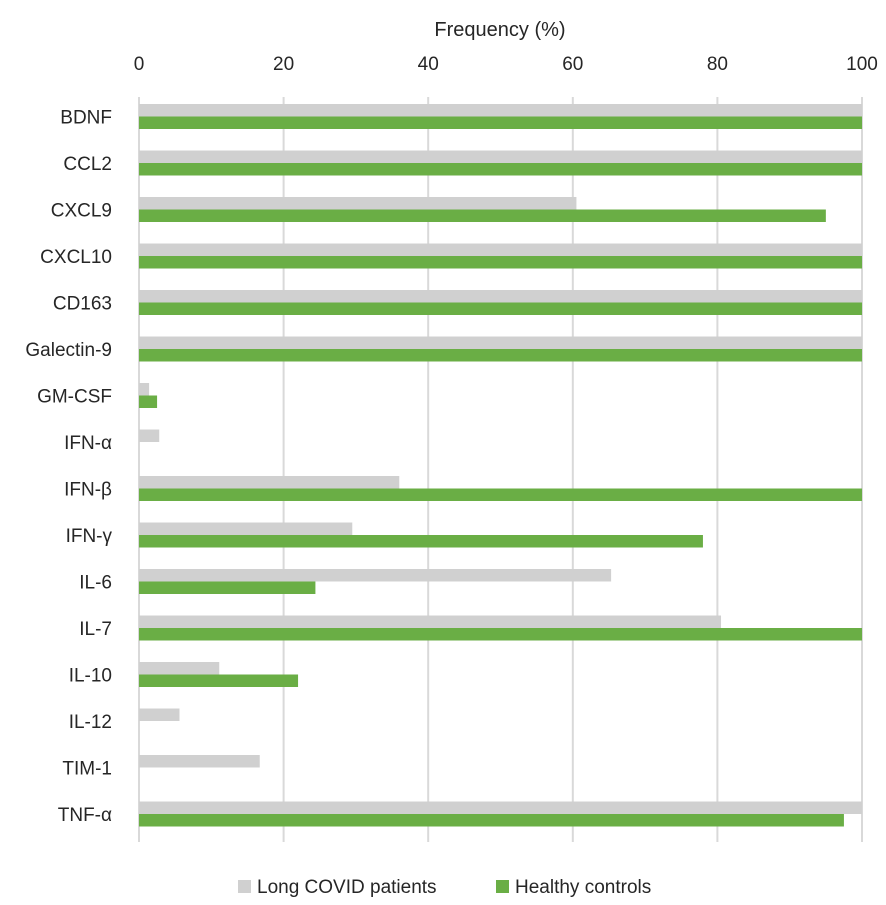 The height and width of the screenshot is (905, 886). What do you see at coordinates (444, 887) in the screenshot?
I see `legend: Long COVID patients Healthy controls` at bounding box center [444, 887].